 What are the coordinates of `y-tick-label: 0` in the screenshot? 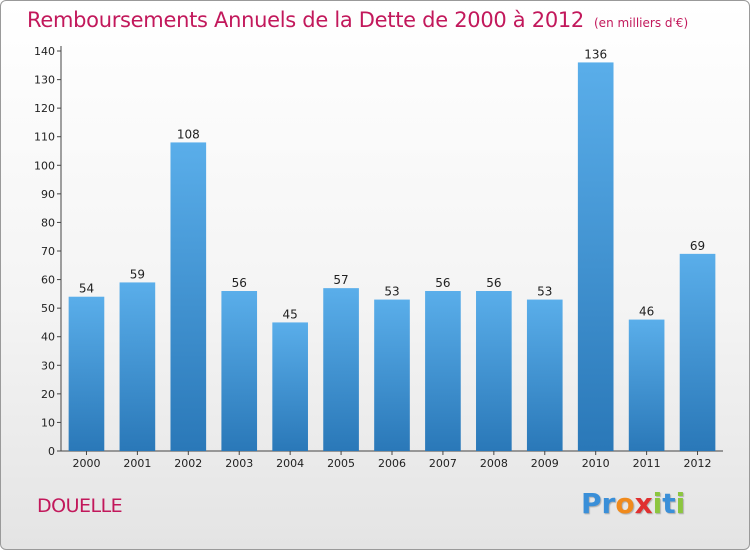 It's located at (51, 451).